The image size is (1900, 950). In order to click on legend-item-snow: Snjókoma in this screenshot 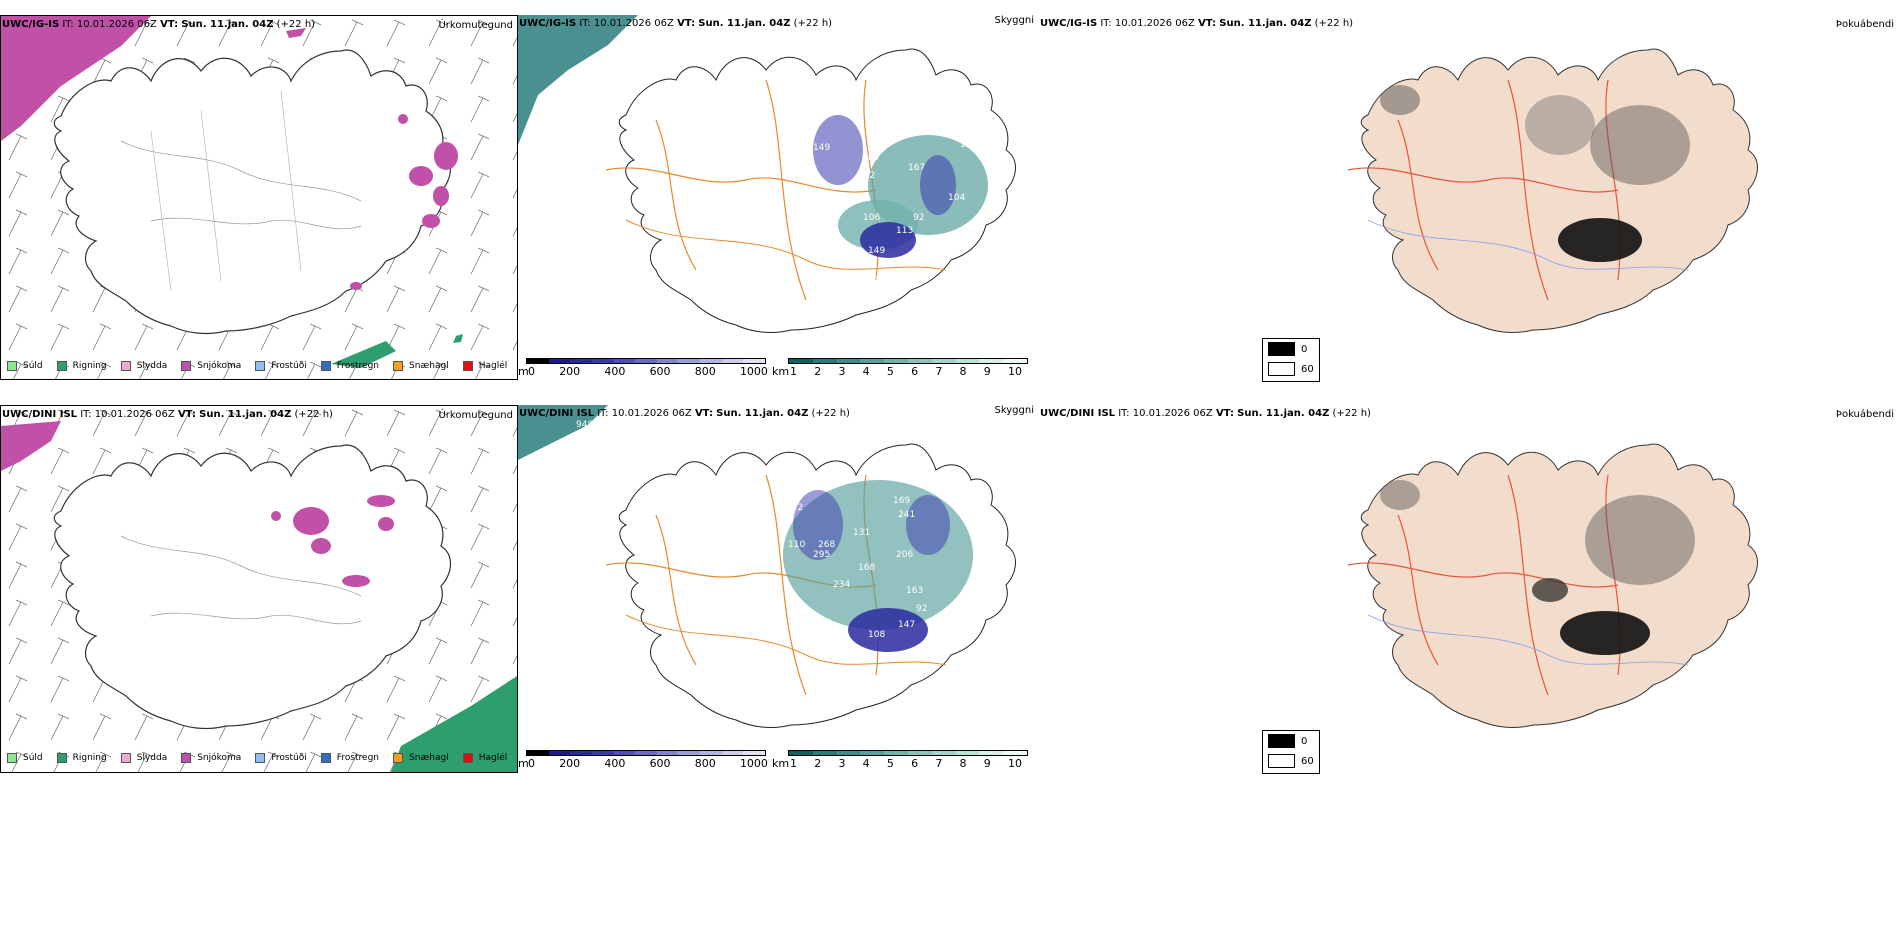, I will do `click(211, 758)`.